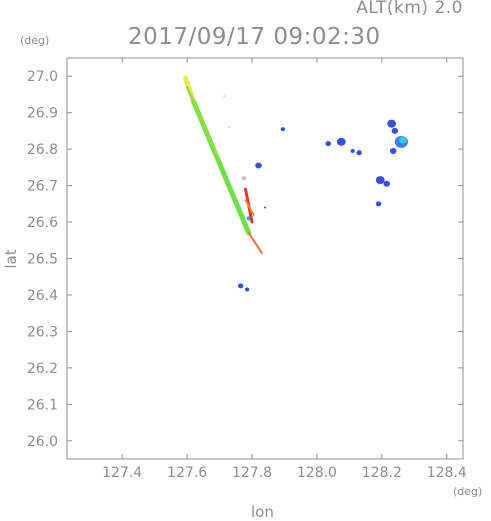 Image resolution: width=491 pixels, height=521 pixels. I want to click on y-tick-label: 26.1, so click(42, 405).